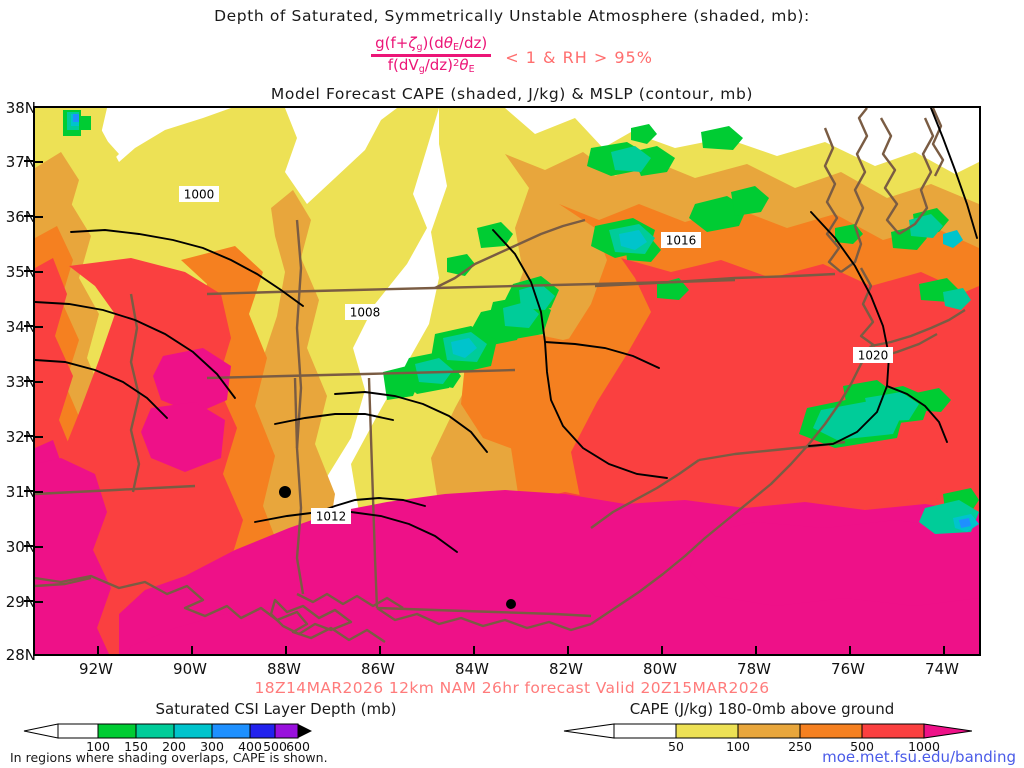 The height and width of the screenshot is (768, 1024). What do you see at coordinates (378, 669) in the screenshot?
I see `lon-label-86w: 86W` at bounding box center [378, 669].